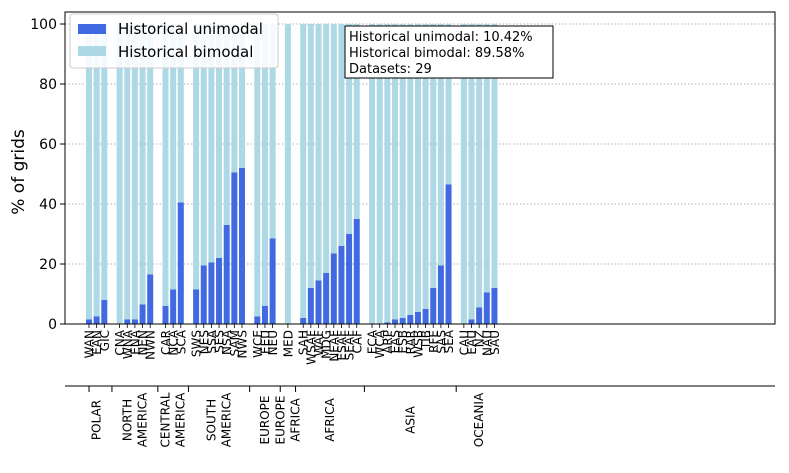 The image size is (789, 473). Describe the element at coordinates (127, 321) in the screenshot. I see `bar-unimodal-wna` at that location.